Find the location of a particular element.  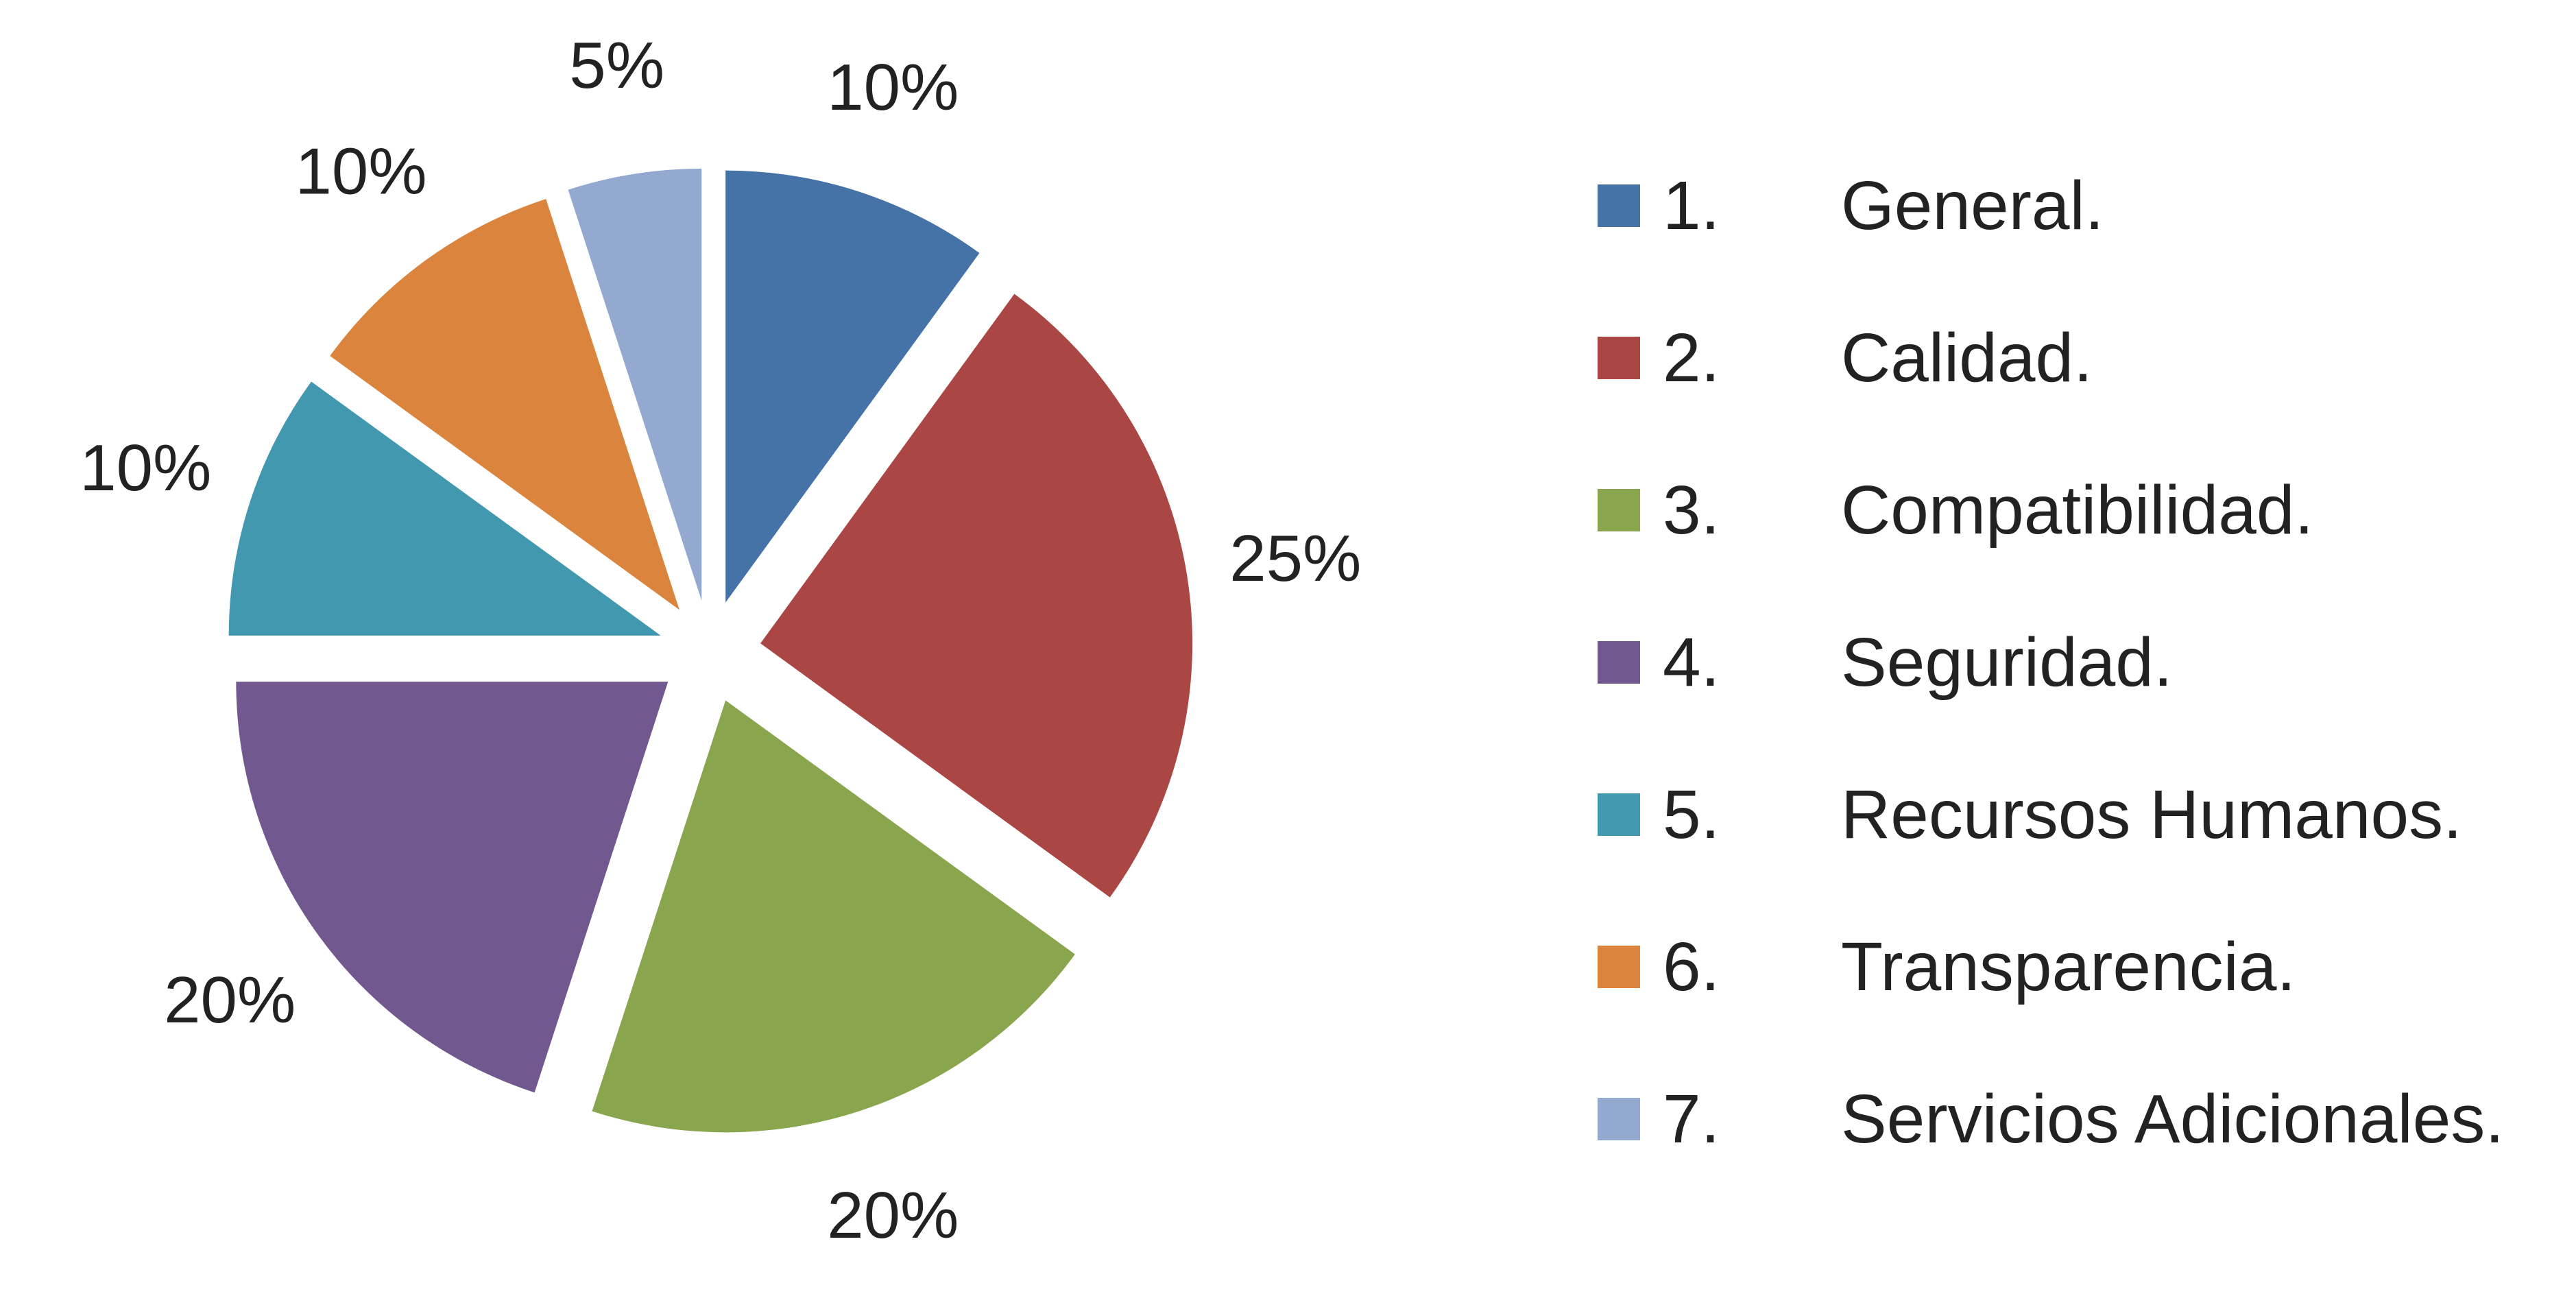

data-label-6: 10% is located at coordinates (361, 171).